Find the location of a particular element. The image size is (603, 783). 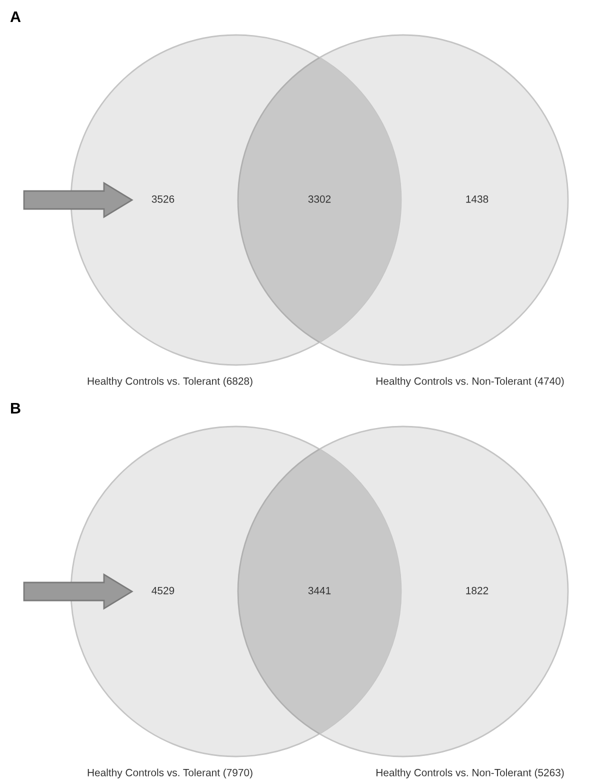

category-label: Healthy Controls vs. Tolerant (7970) is located at coordinates (170, 773).